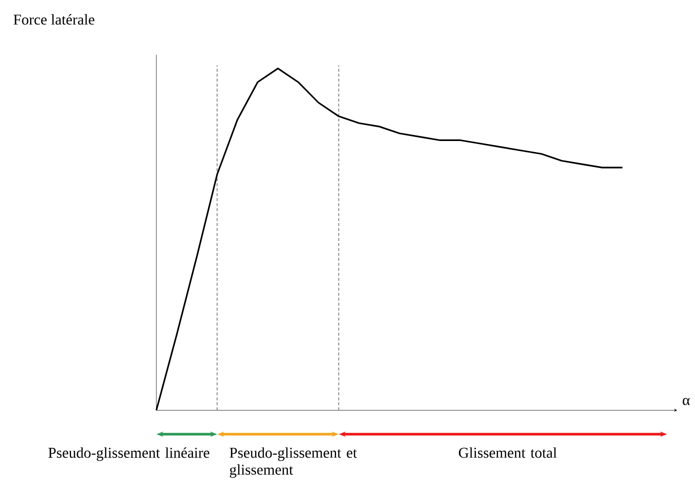 This screenshot has height=497, width=695. I want to click on text: Glissement total, so click(507, 452).